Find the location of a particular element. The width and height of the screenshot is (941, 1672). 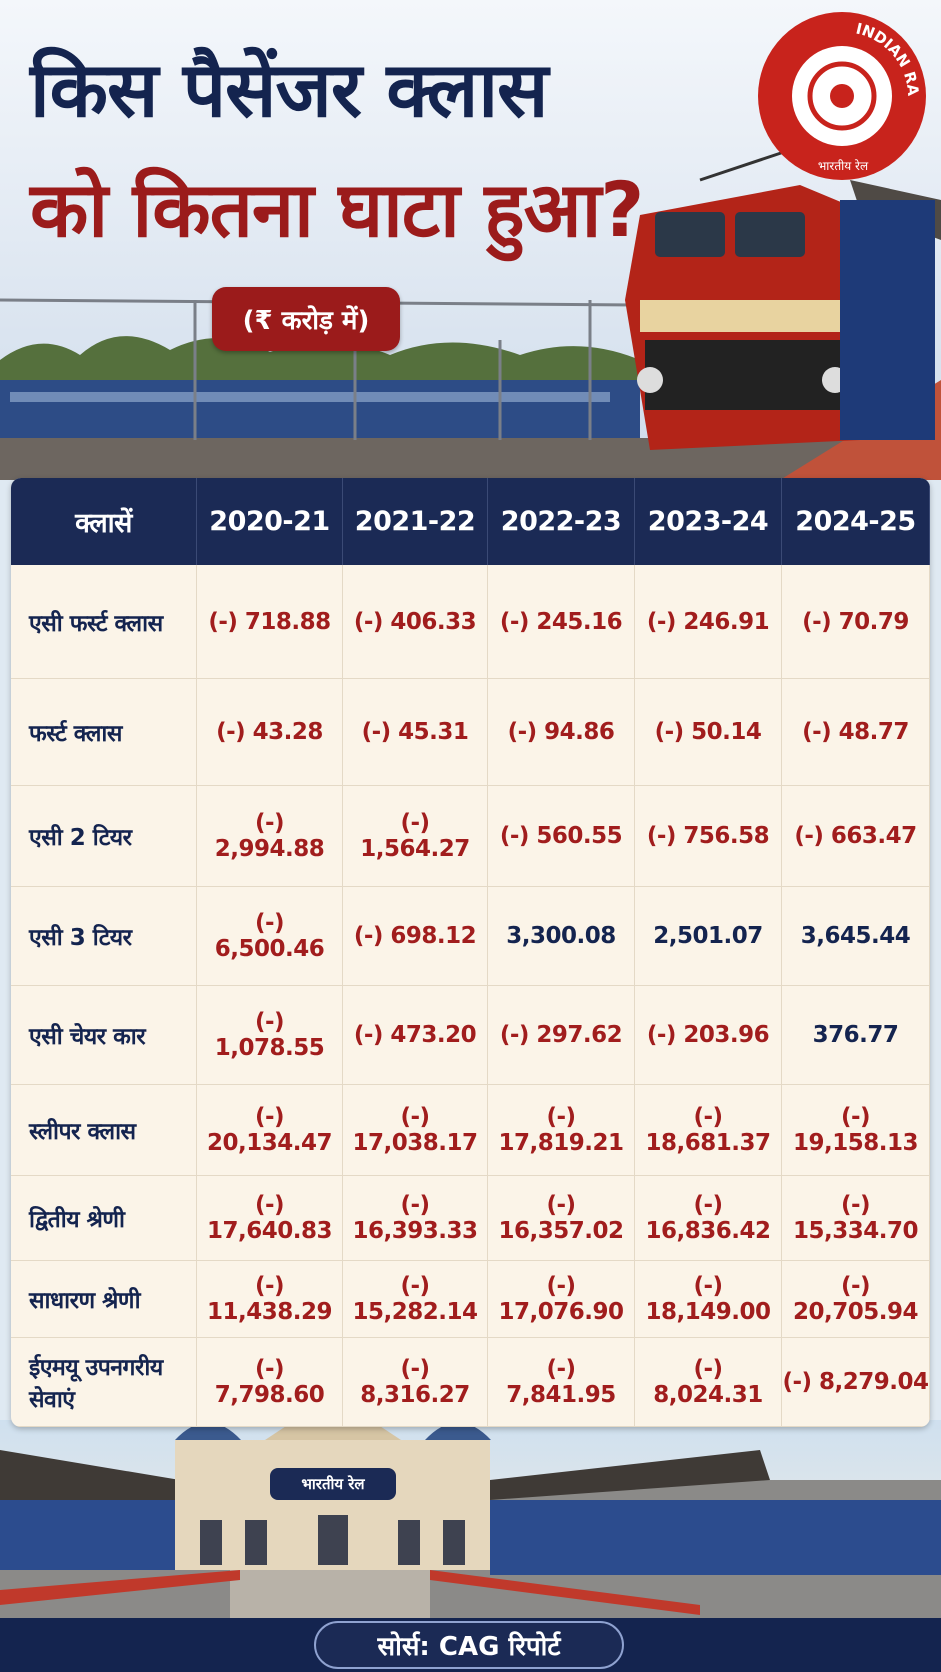

cell-value: (-) 45.31 is located at coordinates (415, 732).